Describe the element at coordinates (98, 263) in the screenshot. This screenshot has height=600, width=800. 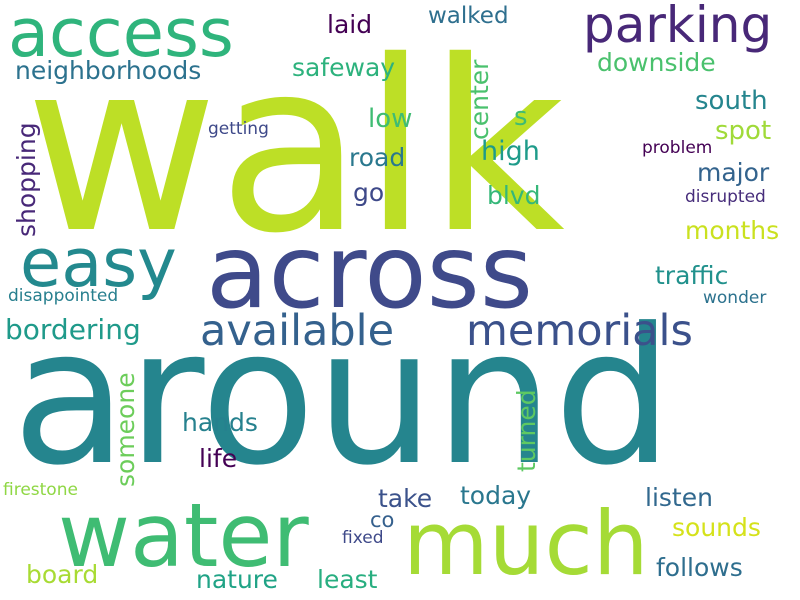
I see `word-easy: easy` at that location.